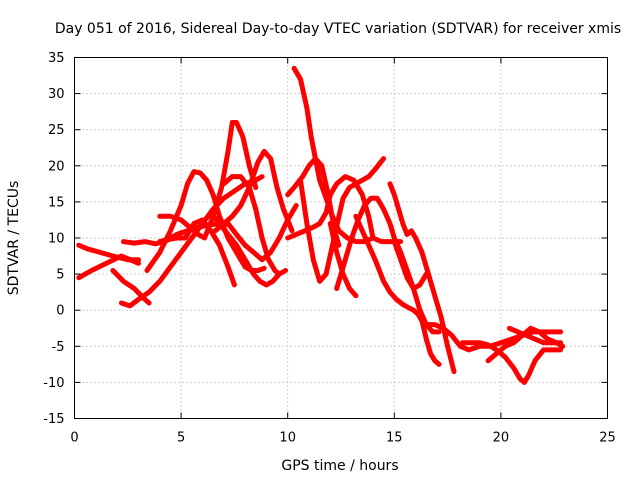 The image size is (640, 480). What do you see at coordinates (181, 438) in the screenshot?
I see `x-tick-label: 5` at bounding box center [181, 438].